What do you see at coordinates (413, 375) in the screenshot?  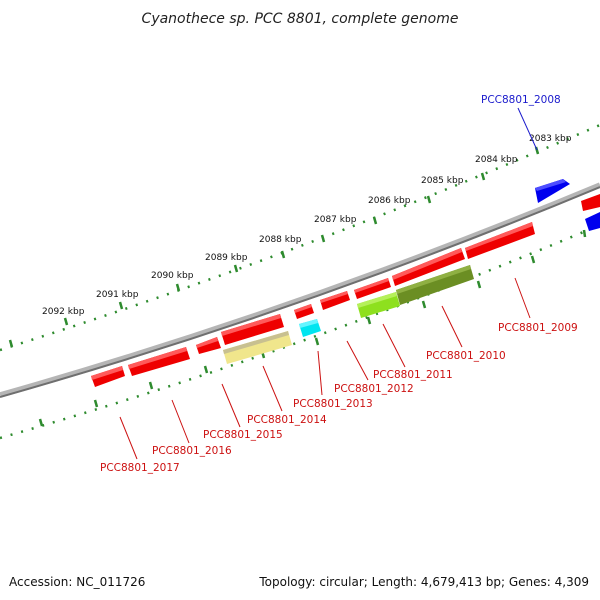 I see `gene-label-pcc8801-2011: PCC8801_2011` at bounding box center [413, 375].